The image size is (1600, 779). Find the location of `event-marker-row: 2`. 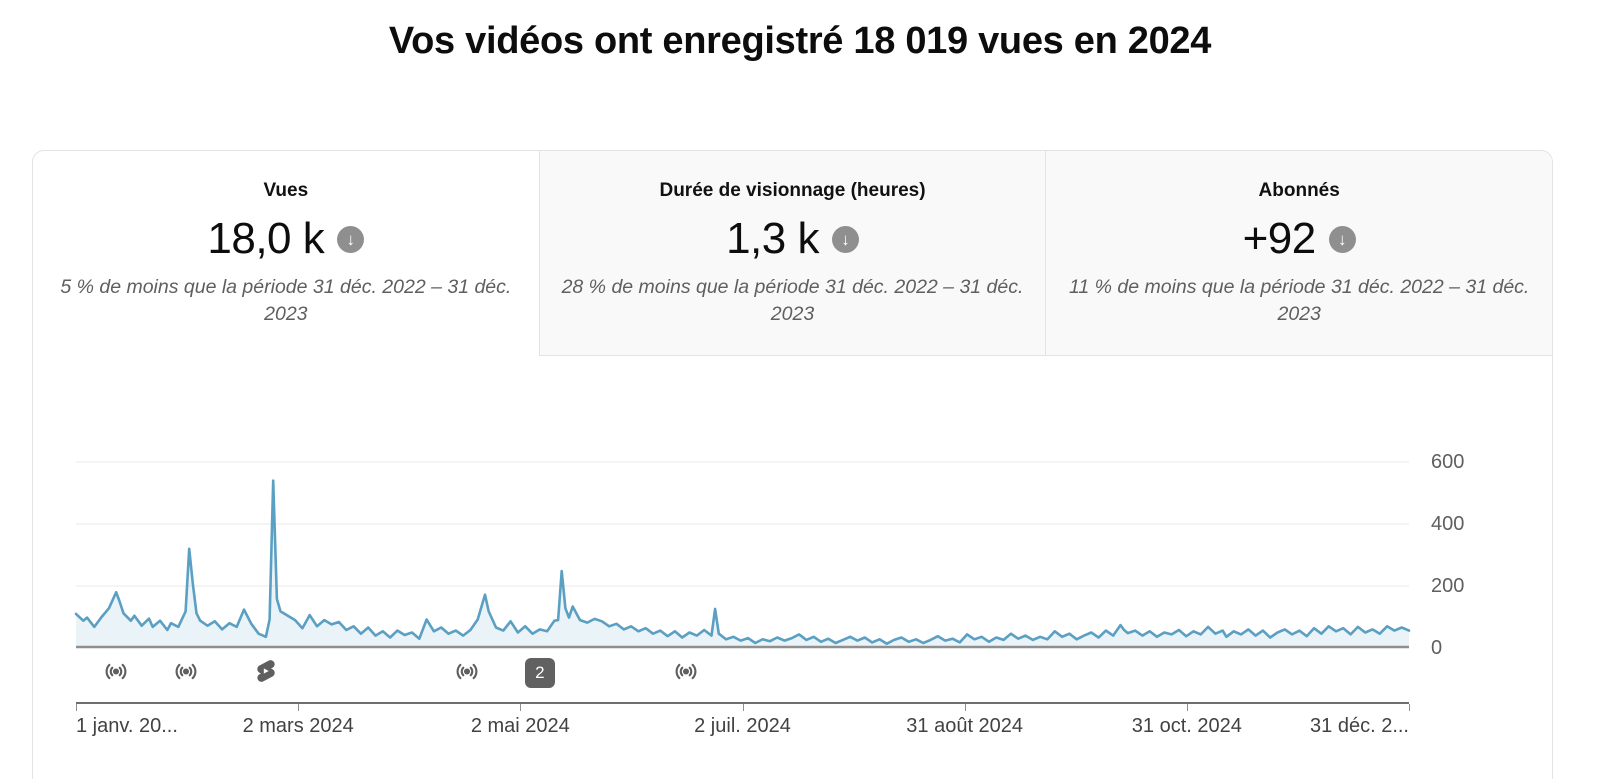

event-marker-row: 2 is located at coordinates (742, 675).